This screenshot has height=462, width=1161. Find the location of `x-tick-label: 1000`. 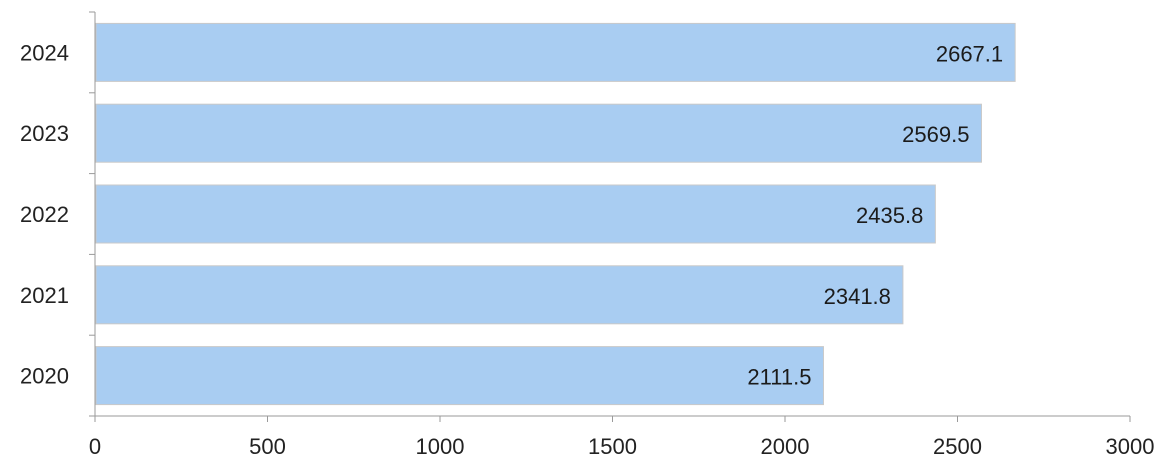

x-tick-label: 1000 is located at coordinates (440, 446).